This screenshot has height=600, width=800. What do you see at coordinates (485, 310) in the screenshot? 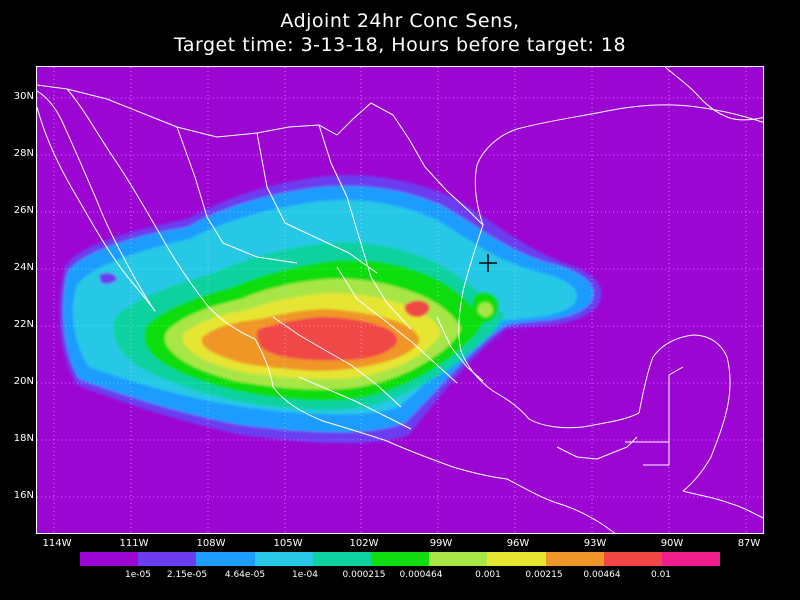
I see `contour-level-6-gulf-lobe` at bounding box center [485, 310].